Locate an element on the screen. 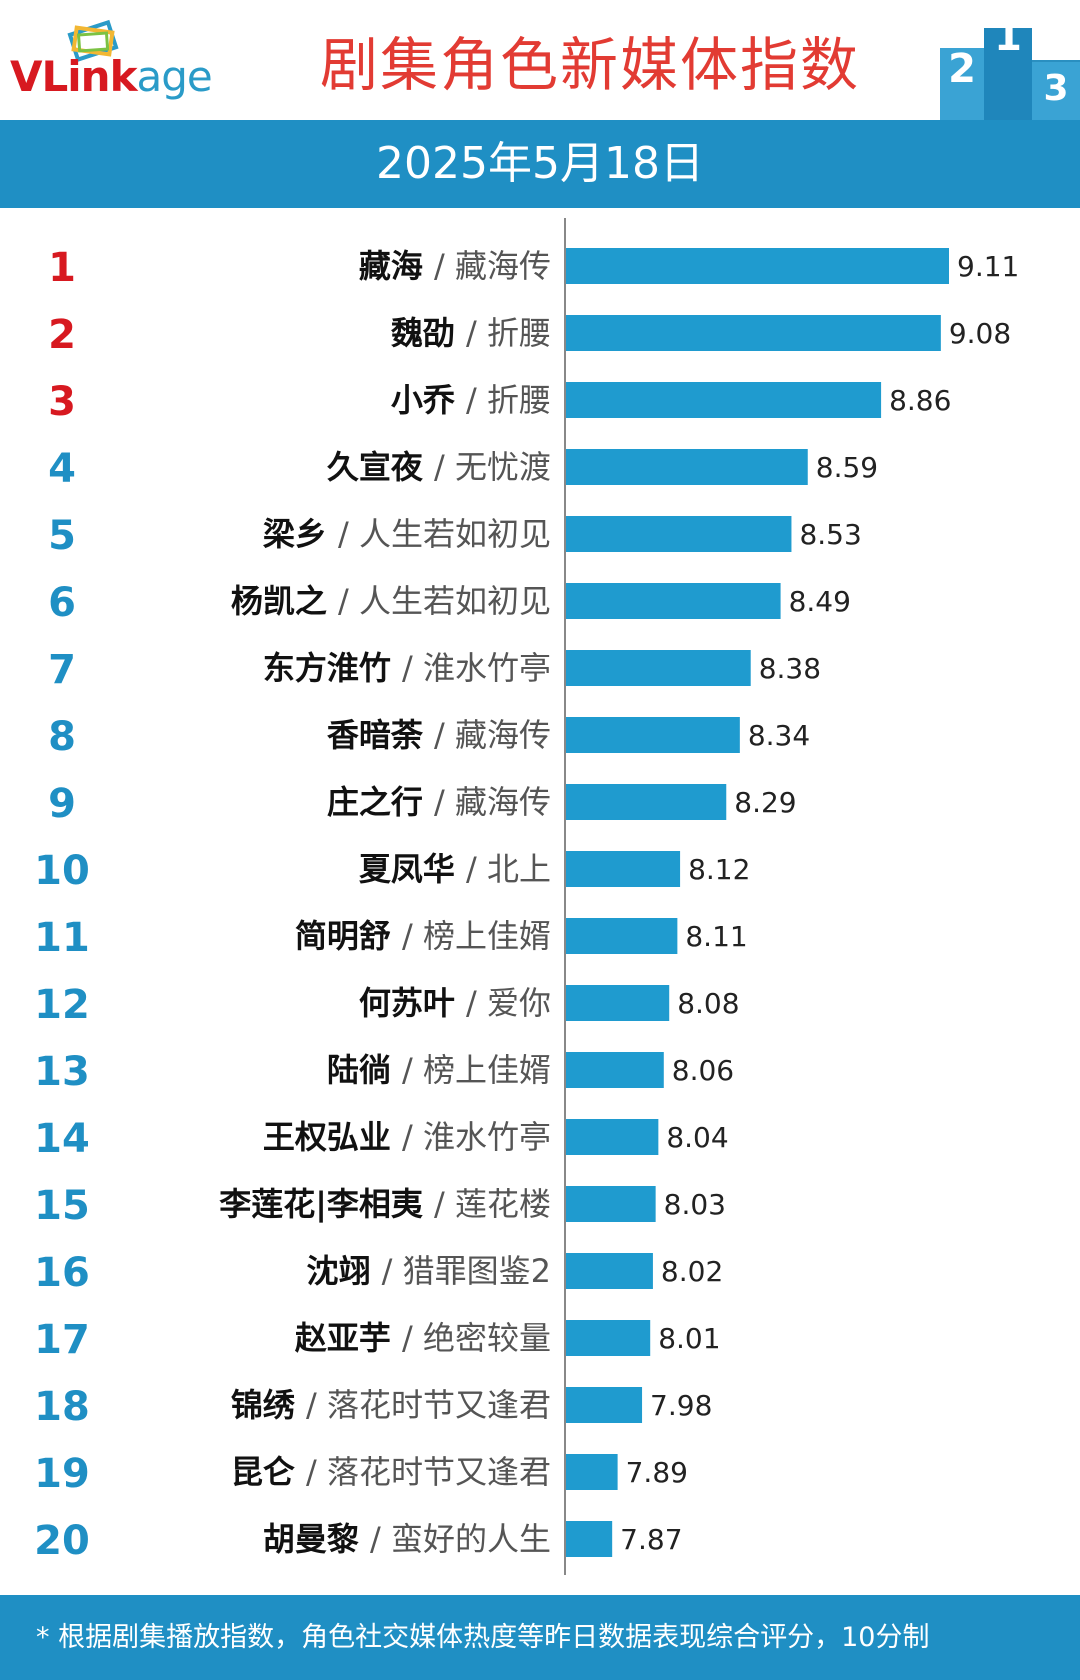 This screenshot has height=1680, width=1080. value-label: 8.34 is located at coordinates (779, 735).